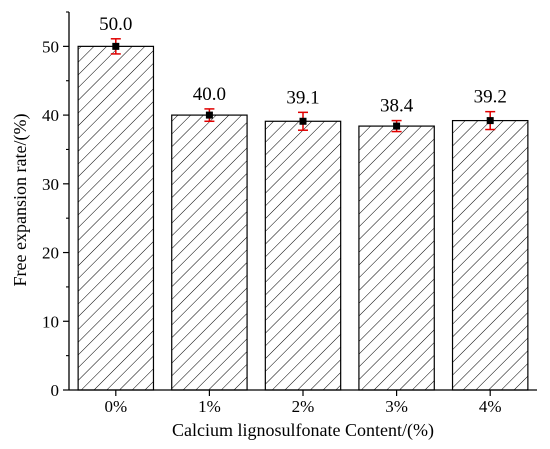 This screenshot has height=449, width=550. What do you see at coordinates (209, 94) in the screenshot?
I see `data-label: 40.0` at bounding box center [209, 94].